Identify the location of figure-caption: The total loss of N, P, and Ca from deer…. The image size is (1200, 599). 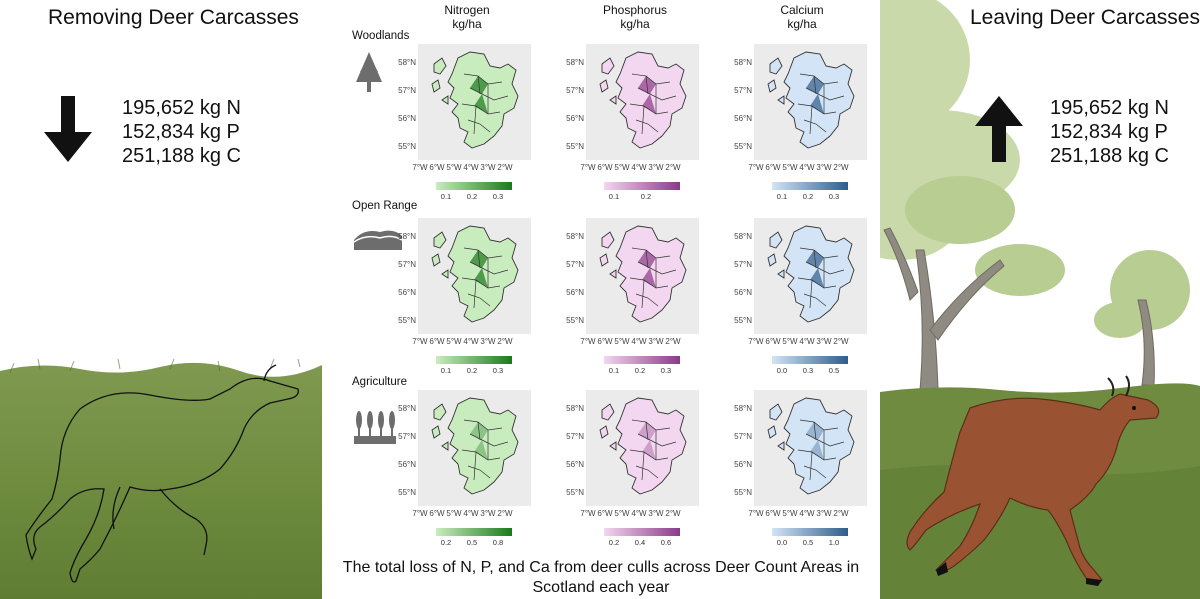
(601, 577).